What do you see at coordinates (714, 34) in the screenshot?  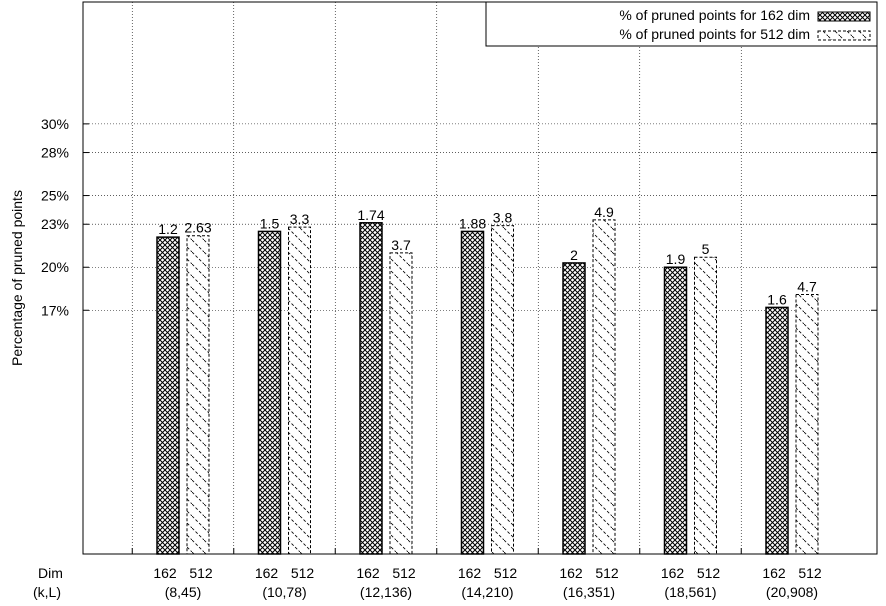 I see `legend-label-512: % of pruned points for 512 dim` at bounding box center [714, 34].